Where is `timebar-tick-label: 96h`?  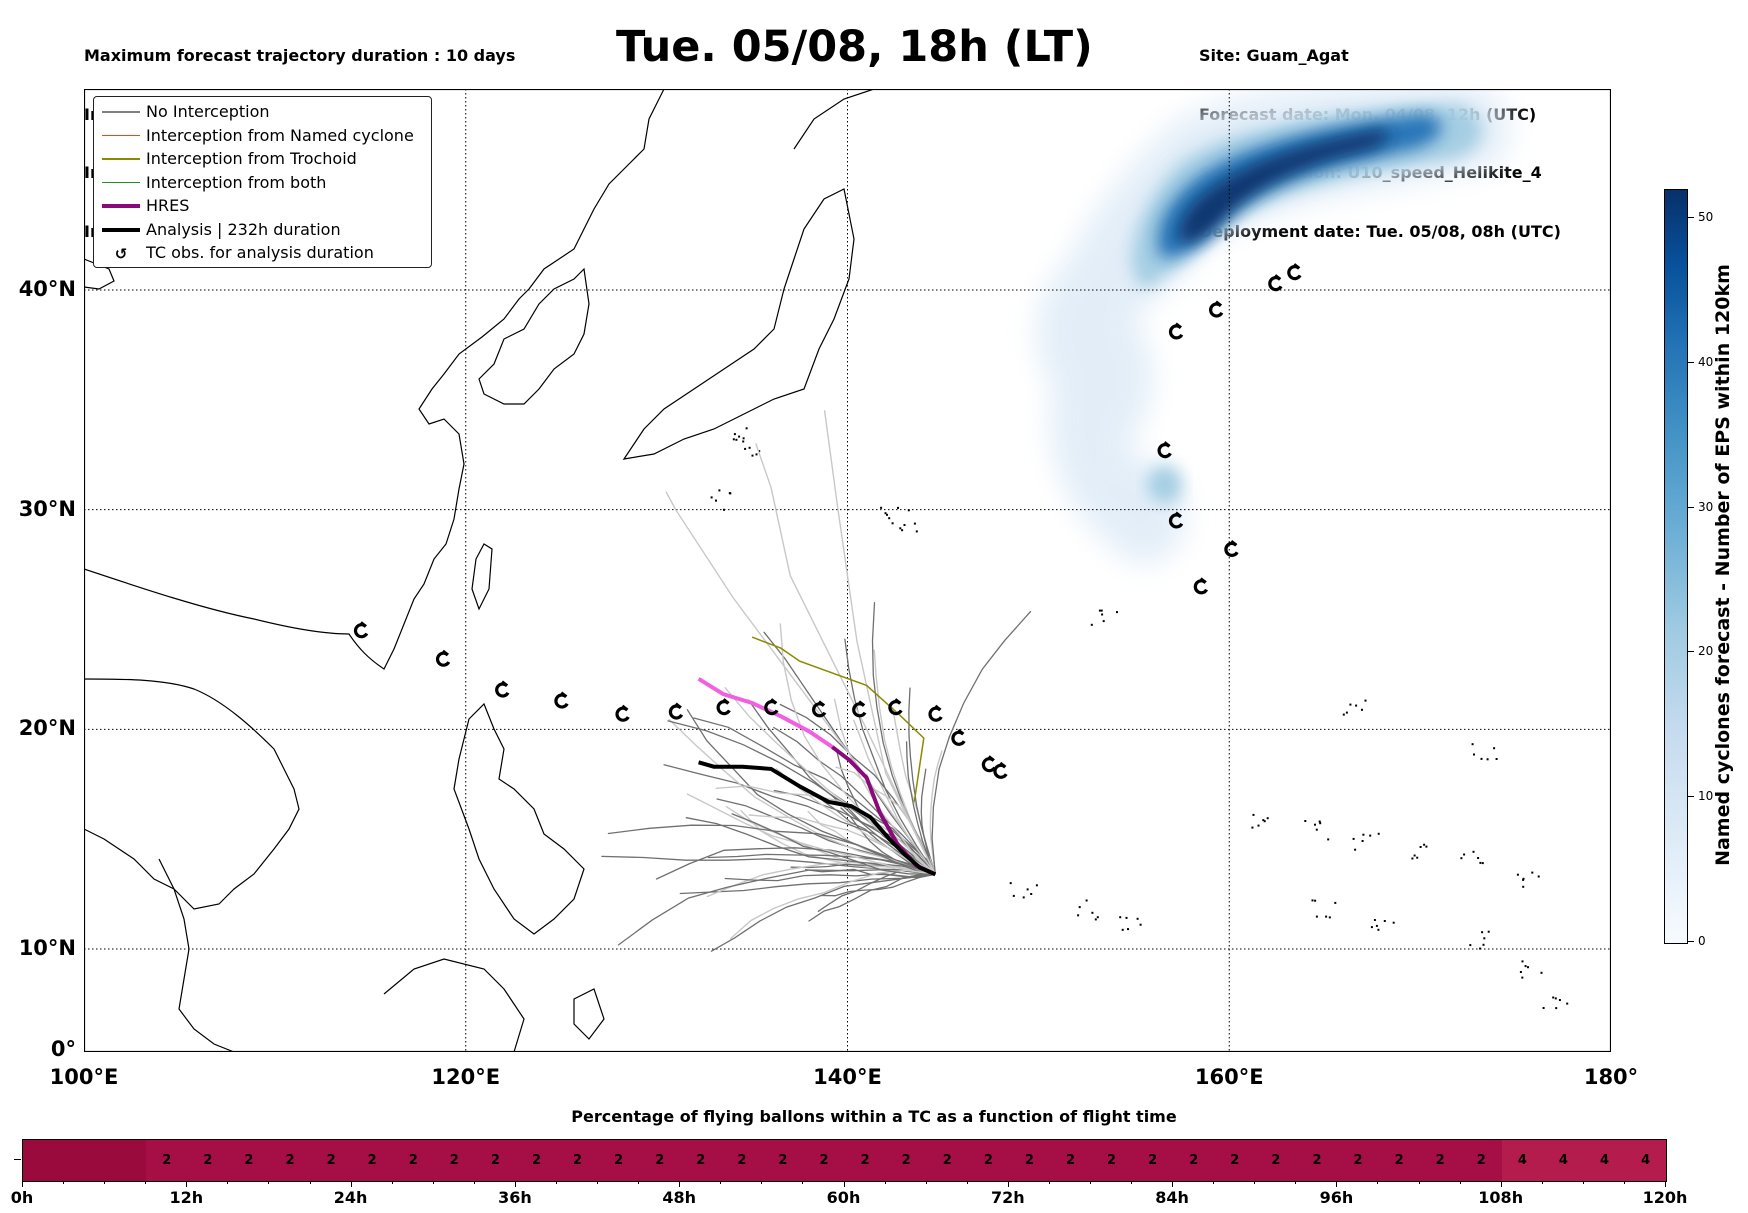
timebar-tick-label: 96h is located at coordinates (1336, 1197).